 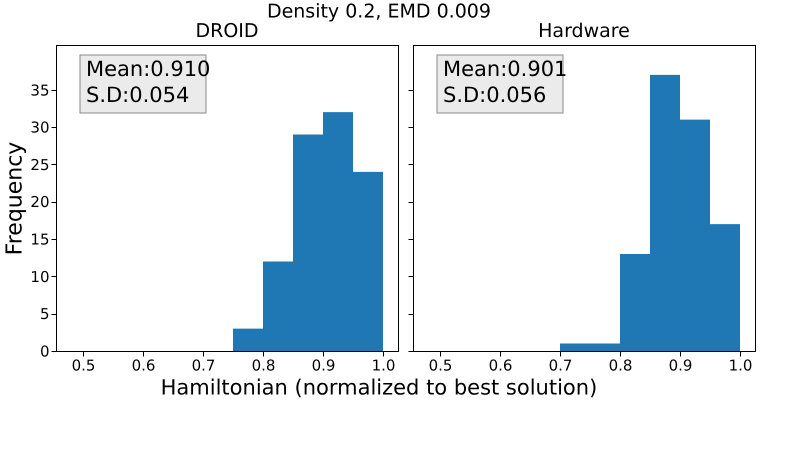 What do you see at coordinates (505, 82) in the screenshot?
I see `annotation: Mean:0.901 S.D:0.056` at bounding box center [505, 82].